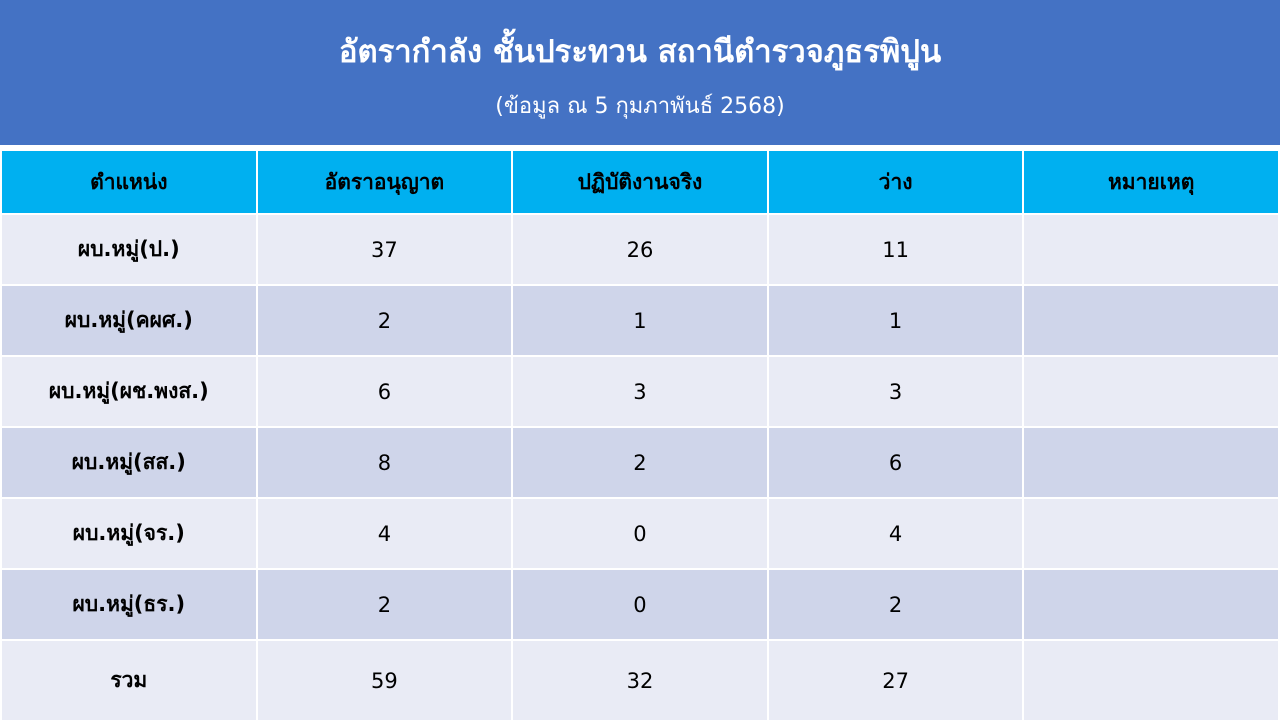 This screenshot has width=1280, height=722. I want to click on total-row: รวม 59 32 27, so click(640, 680).